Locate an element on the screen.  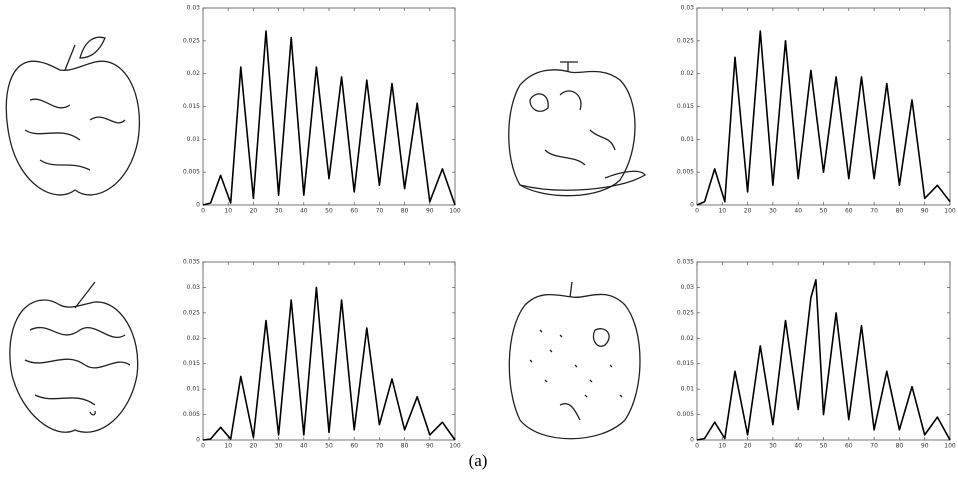
plot-frame is located at coordinates (329, 351).